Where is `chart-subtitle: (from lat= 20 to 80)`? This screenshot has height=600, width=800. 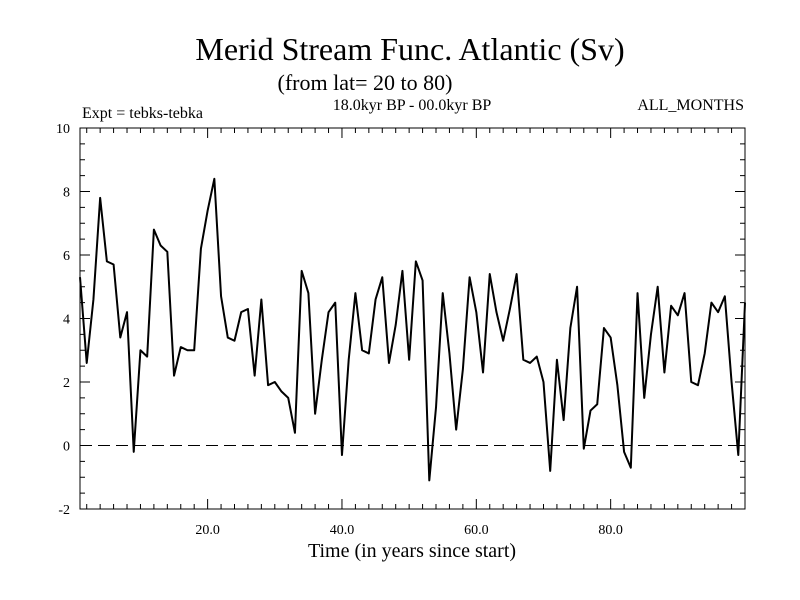
chart-subtitle: (from lat= 20 to 80) is located at coordinates (365, 82).